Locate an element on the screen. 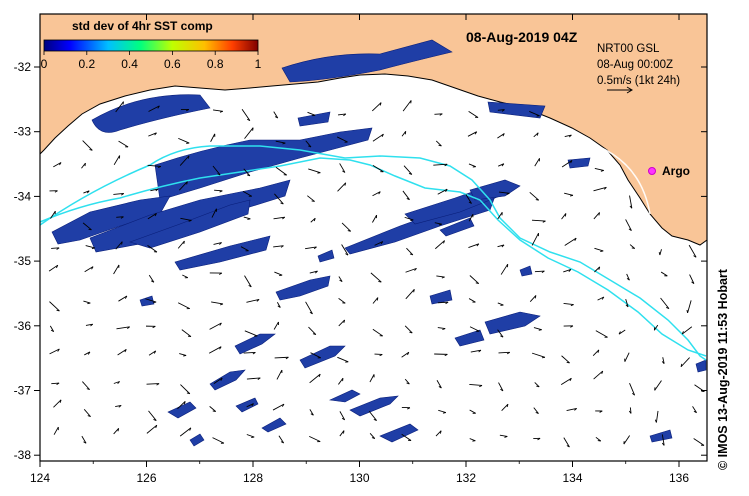 Image resolution: width=749 pixels, height=496 pixels. lon-tick-label: 124 is located at coordinates (40, 478).